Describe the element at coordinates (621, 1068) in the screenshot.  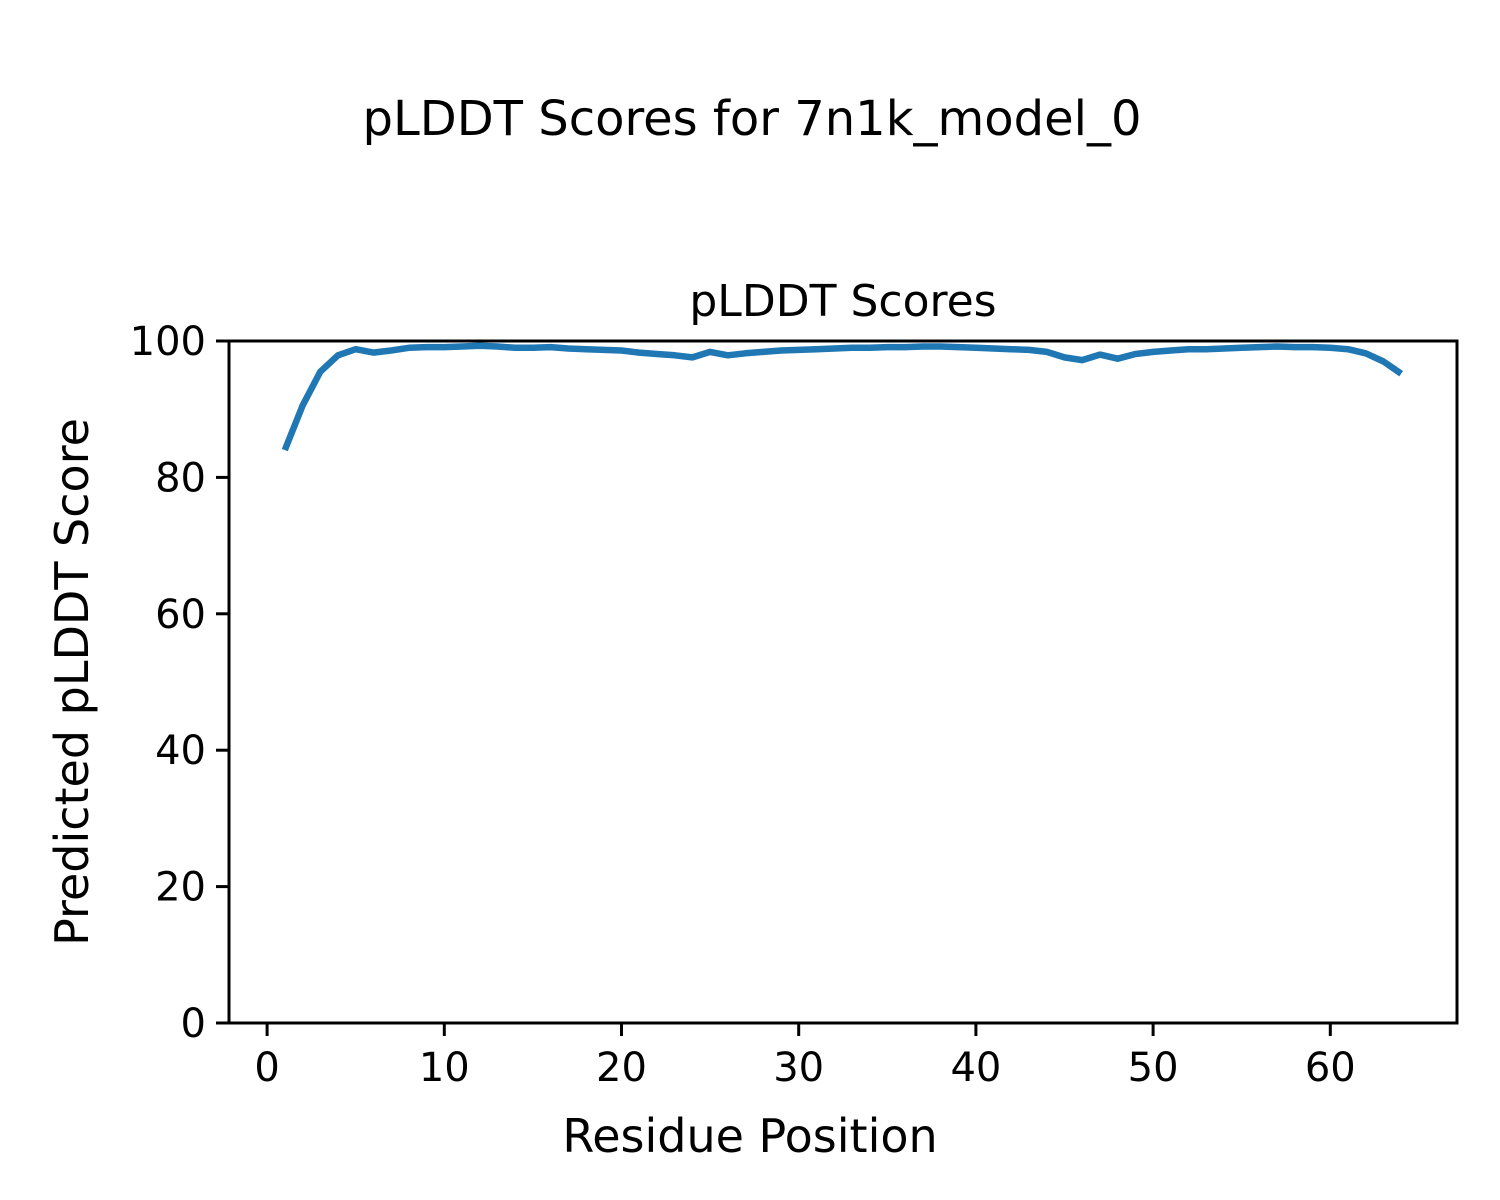
I see `x-tick-label: 20` at that location.